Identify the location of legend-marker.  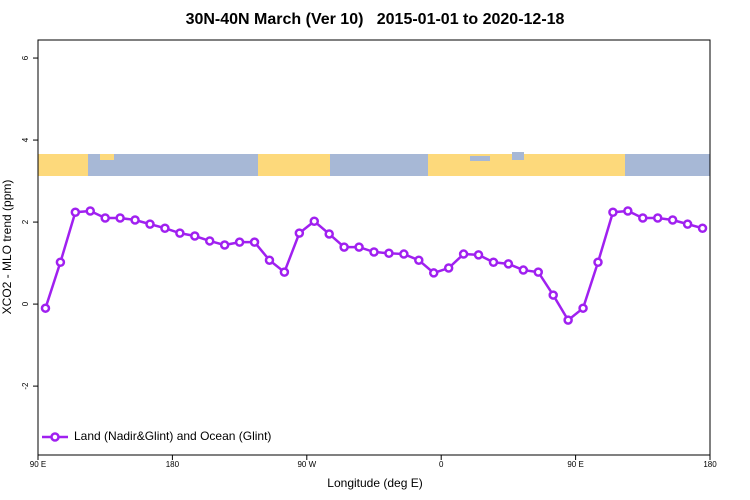
(55, 437).